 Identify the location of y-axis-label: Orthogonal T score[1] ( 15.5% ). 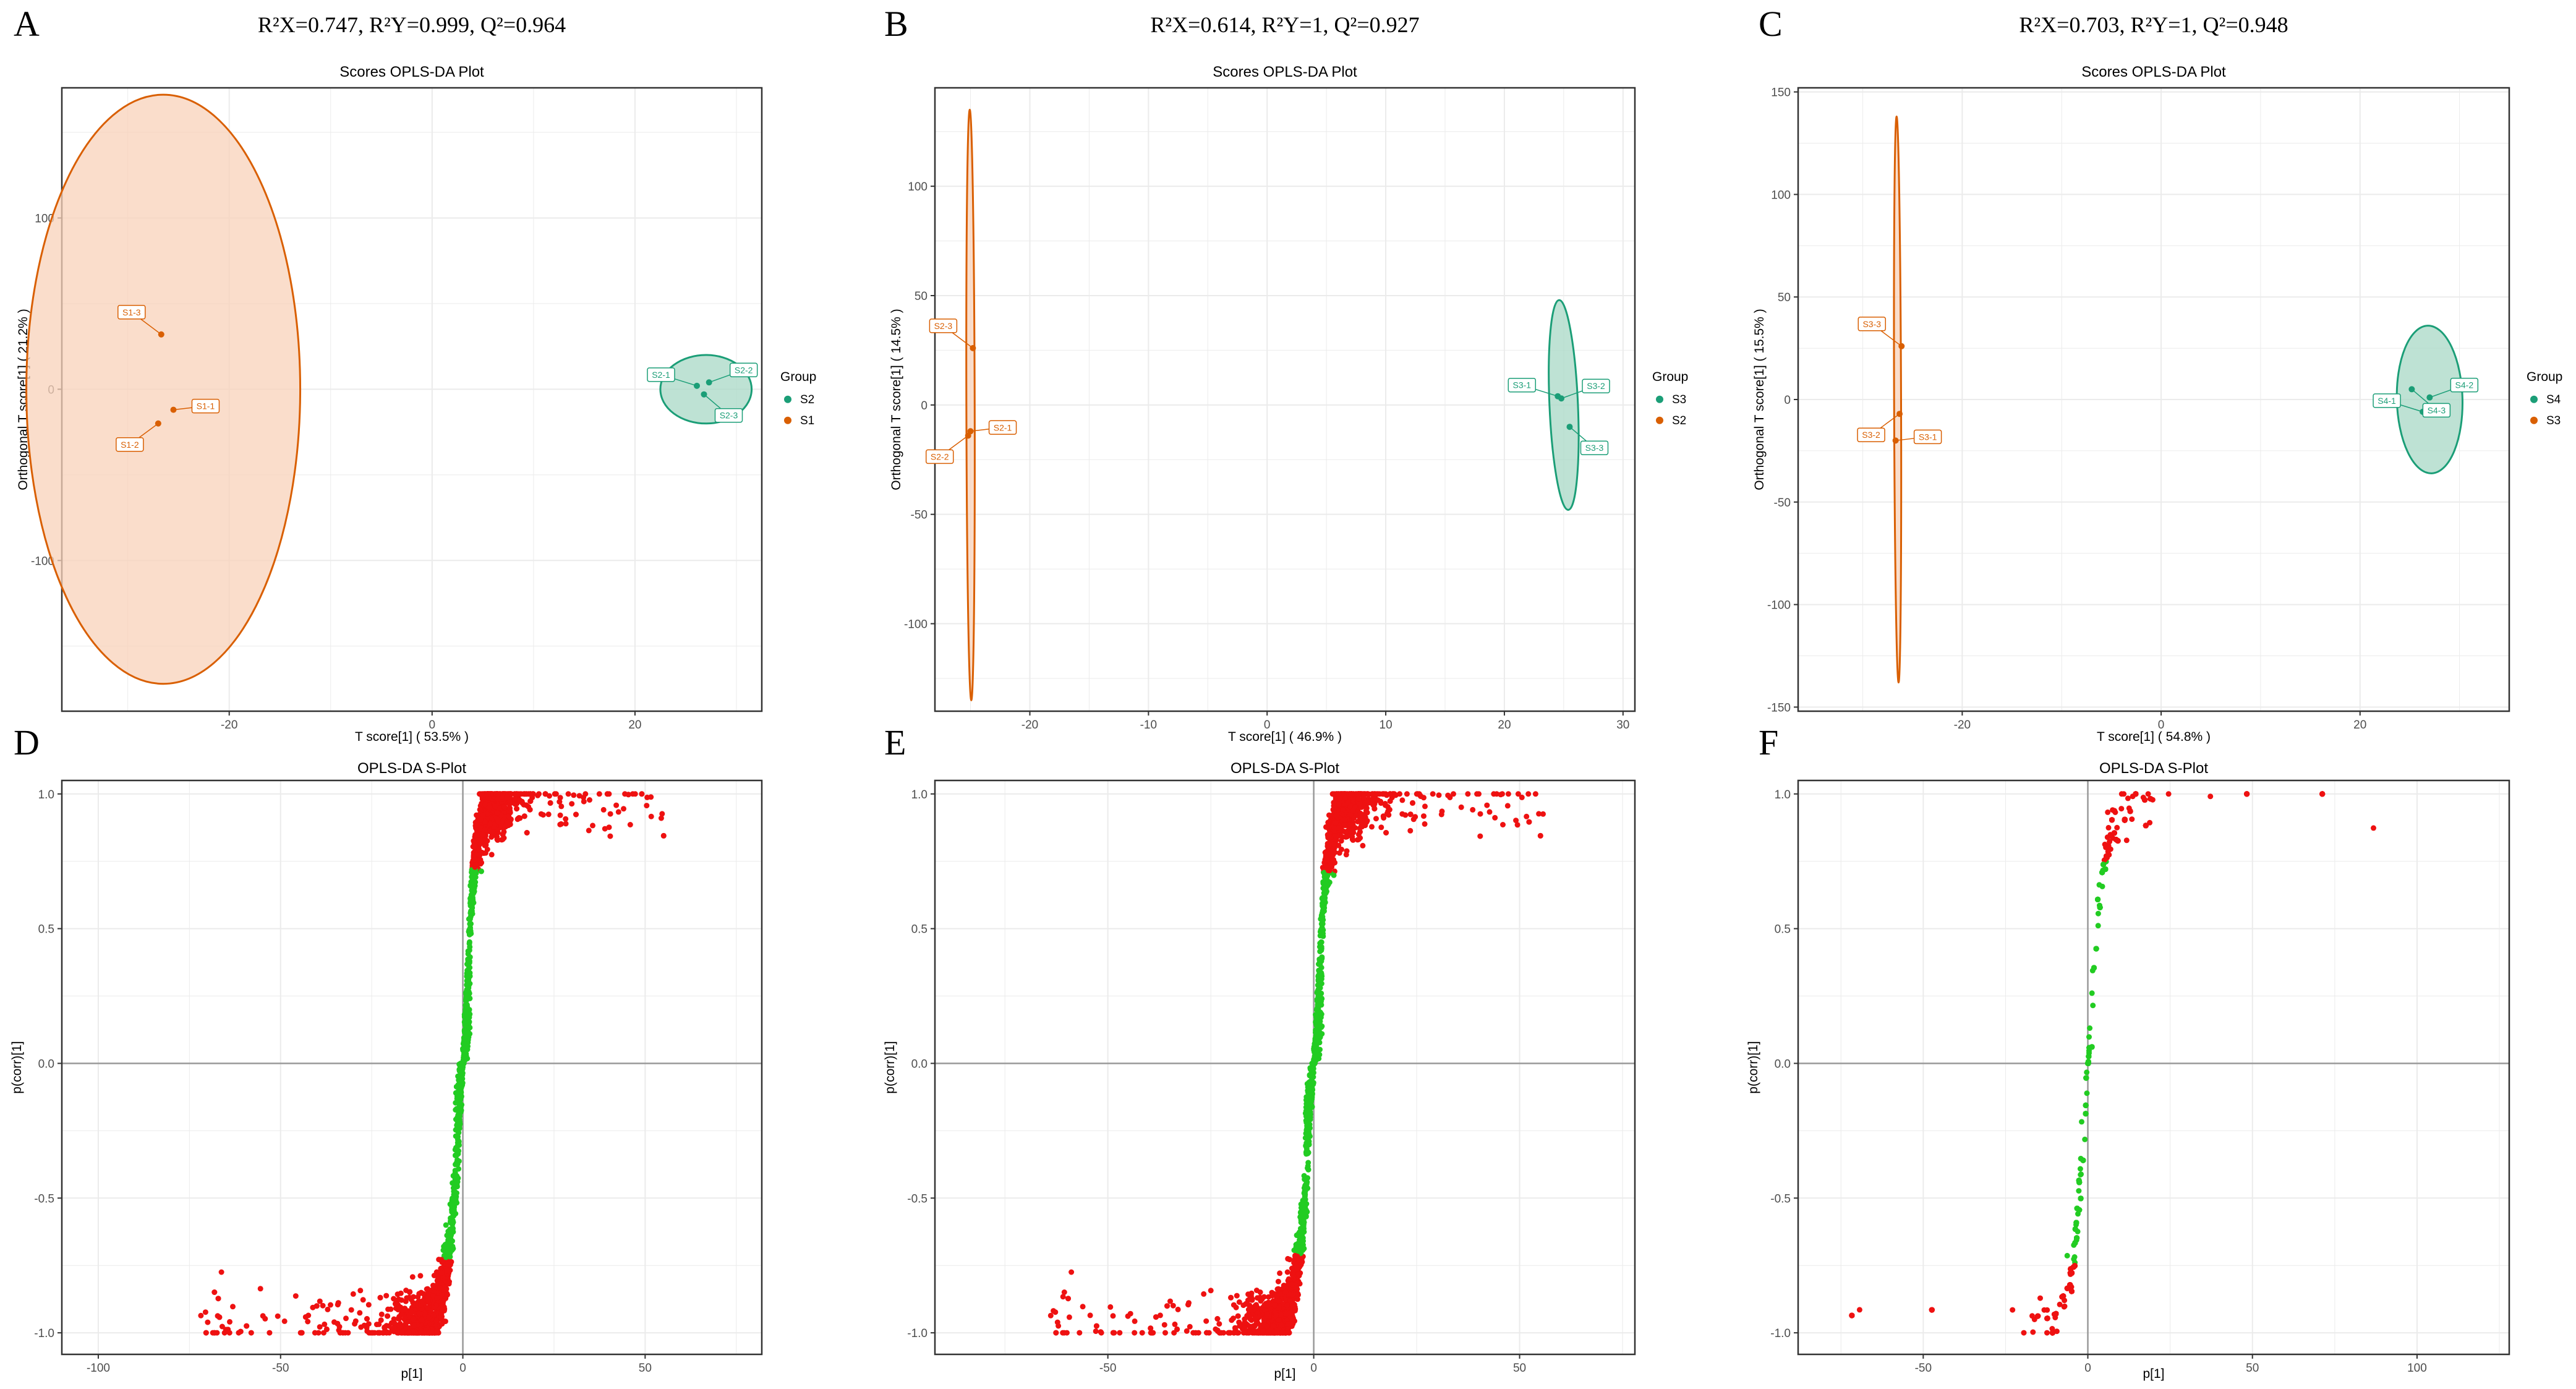
(1759, 399).